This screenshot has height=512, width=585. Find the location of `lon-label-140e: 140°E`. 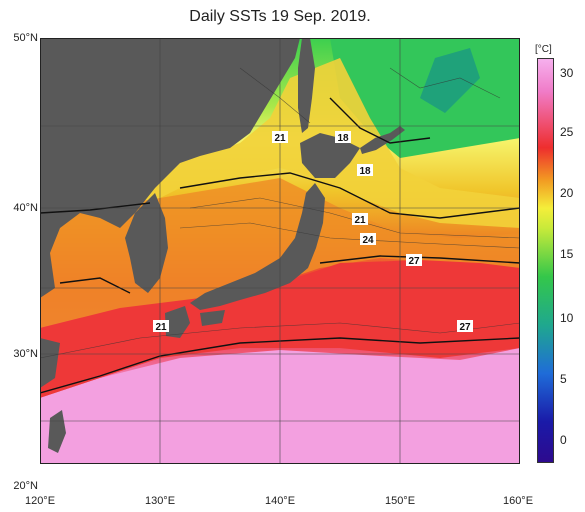

lon-label-140e: 140°E is located at coordinates (280, 501).